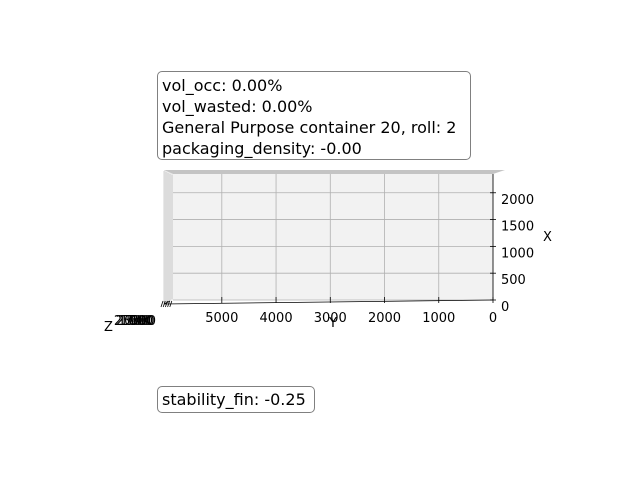  I want to click on side-pane, so click(168, 237).